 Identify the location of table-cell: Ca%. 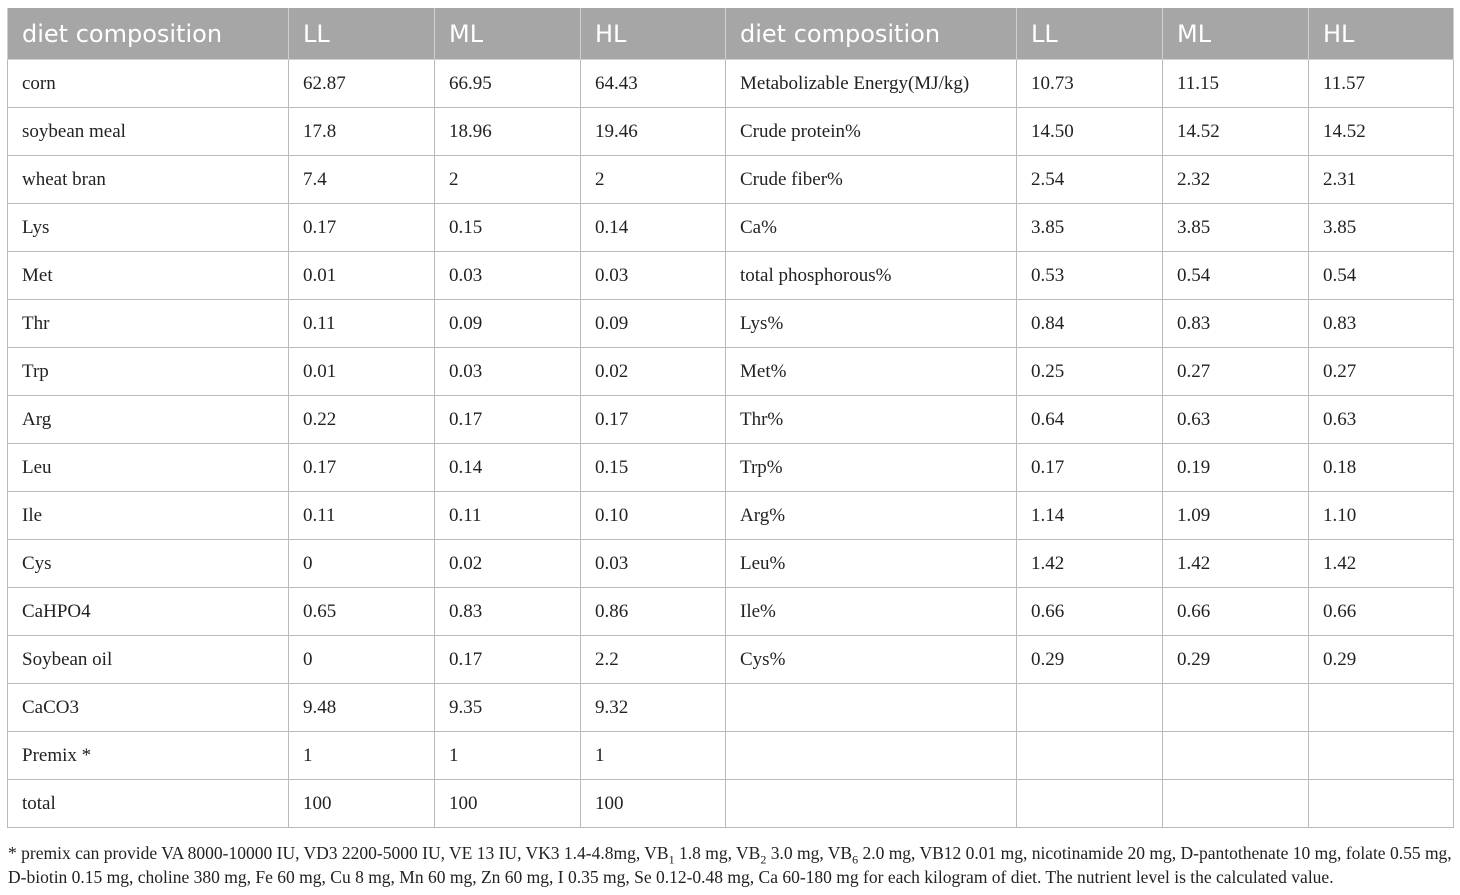
(871, 227).